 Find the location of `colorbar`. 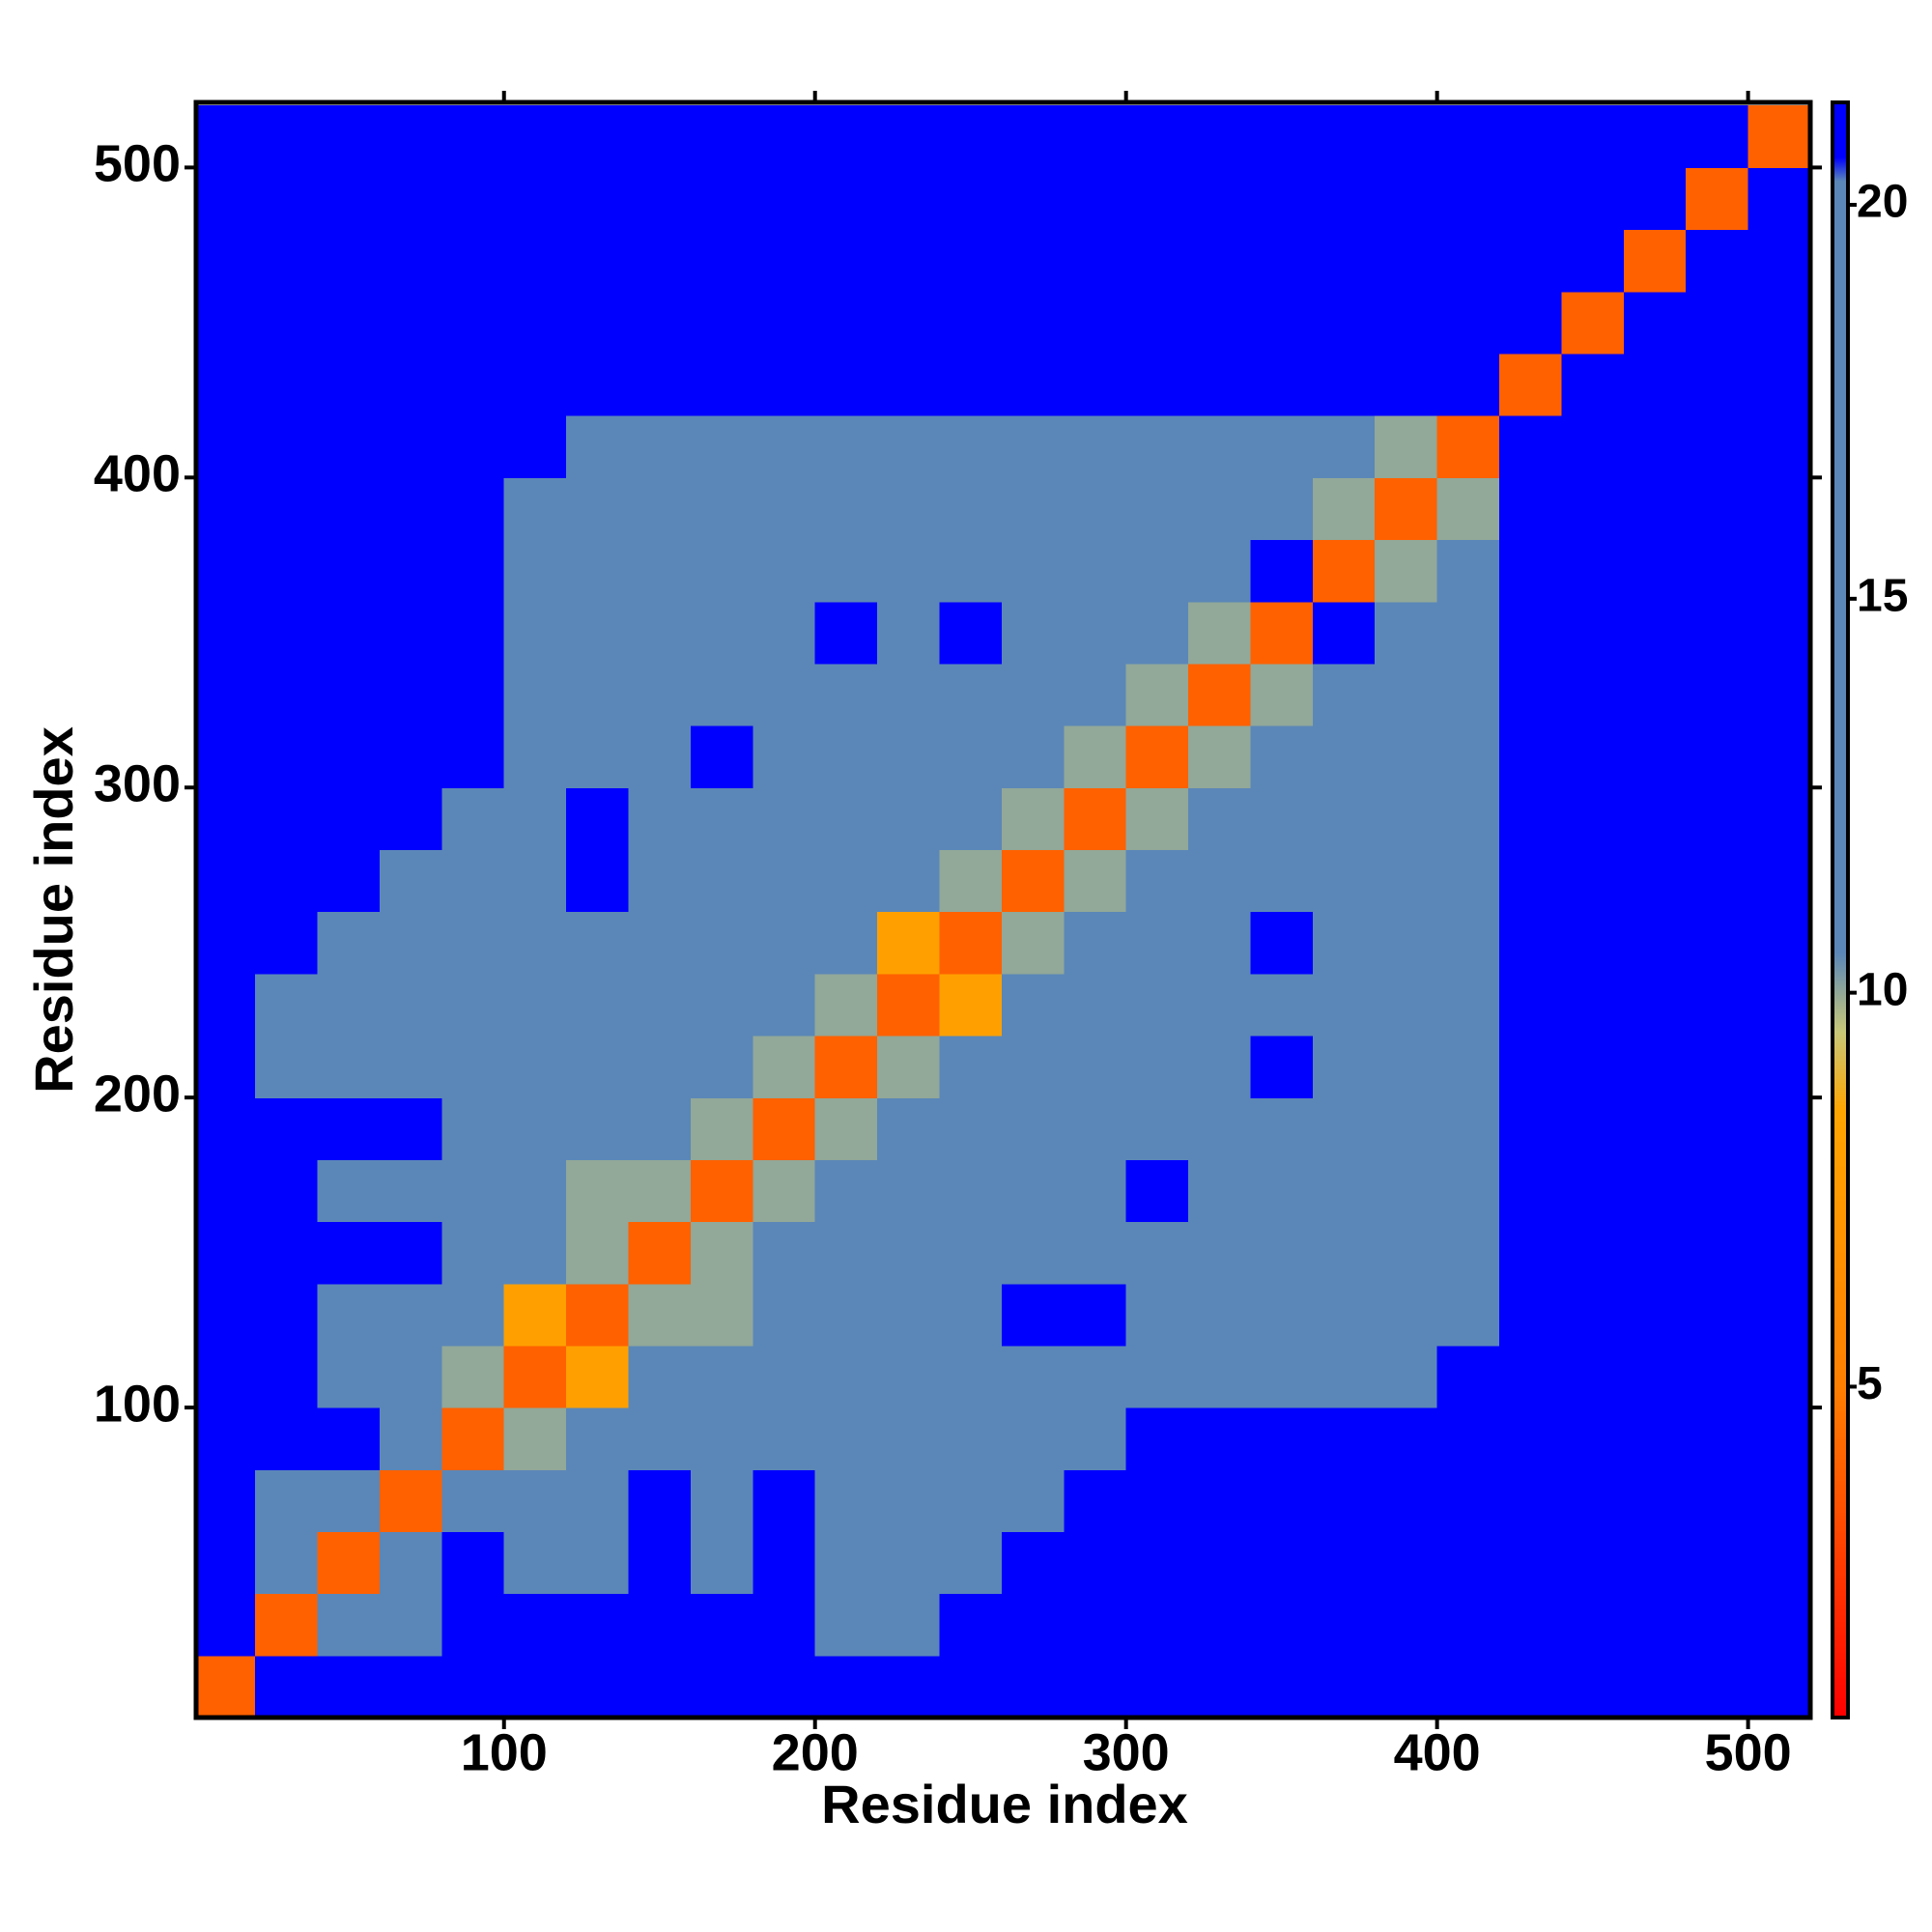

colorbar is located at coordinates (1840, 909).